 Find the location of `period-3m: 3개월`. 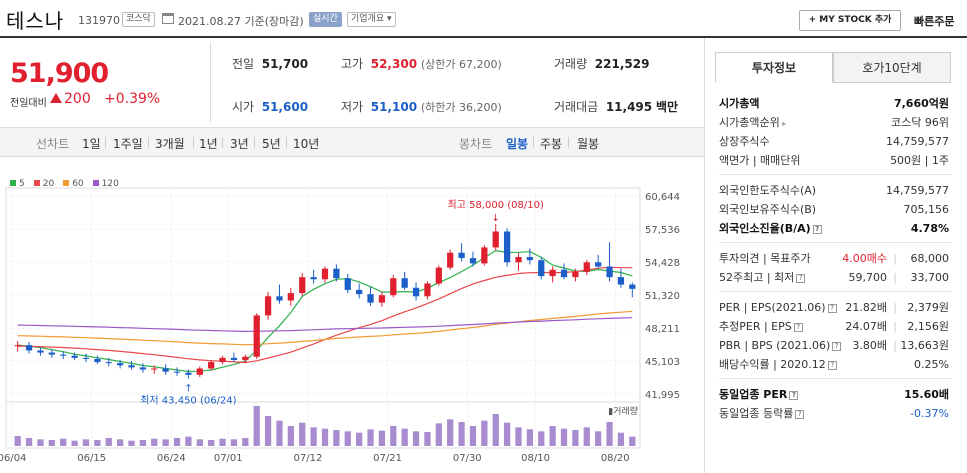

period-3m: 3개월 is located at coordinates (170, 144).